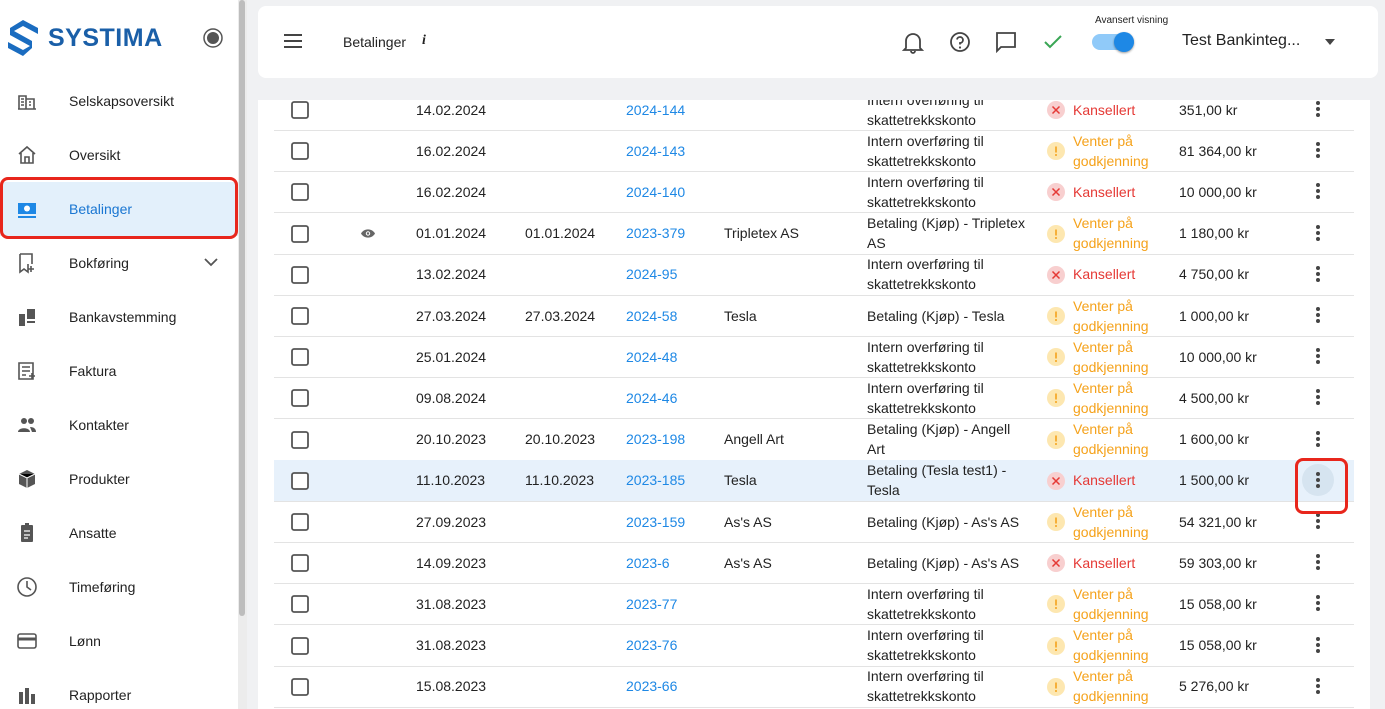 This screenshot has width=1385, height=709. What do you see at coordinates (913, 42) in the screenshot?
I see `notifications` at bounding box center [913, 42].